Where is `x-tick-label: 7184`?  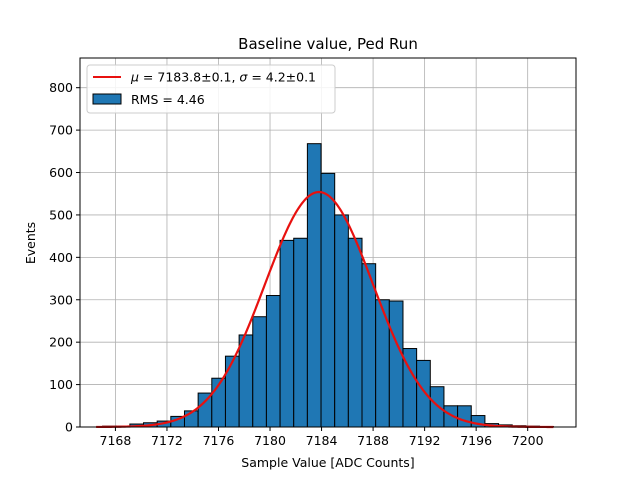
x-tick-label: 7184 is located at coordinates (322, 440).